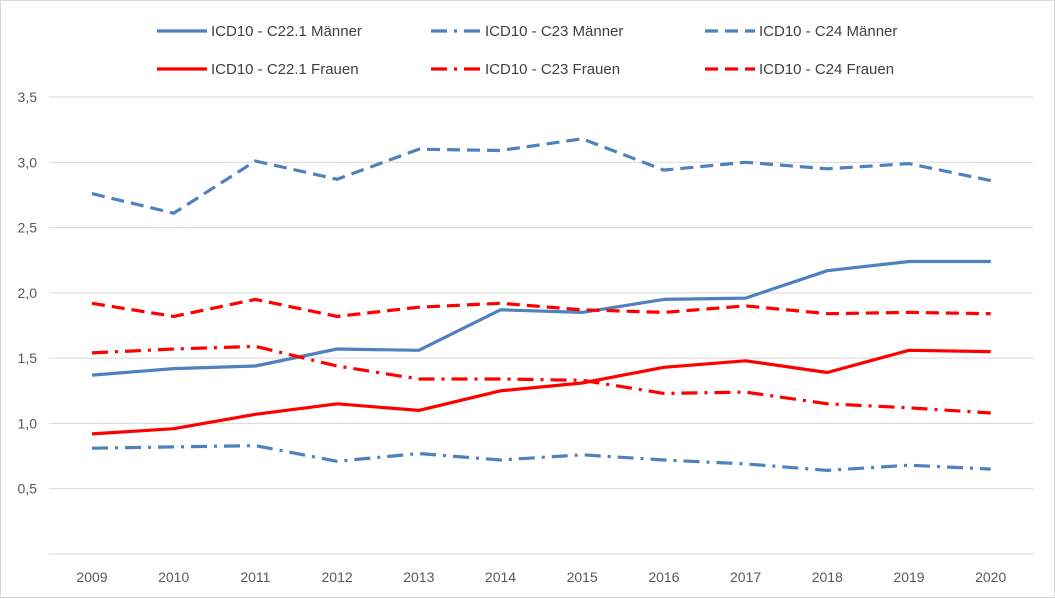  What do you see at coordinates (255, 577) in the screenshot?
I see `x-tick-label: 2011` at bounding box center [255, 577].